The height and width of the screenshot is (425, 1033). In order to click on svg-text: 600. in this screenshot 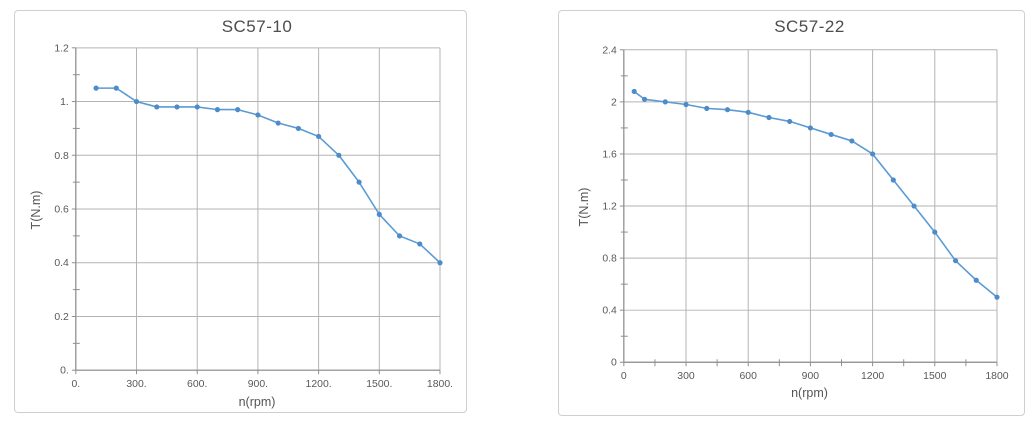, I will do `click(197, 384)`.